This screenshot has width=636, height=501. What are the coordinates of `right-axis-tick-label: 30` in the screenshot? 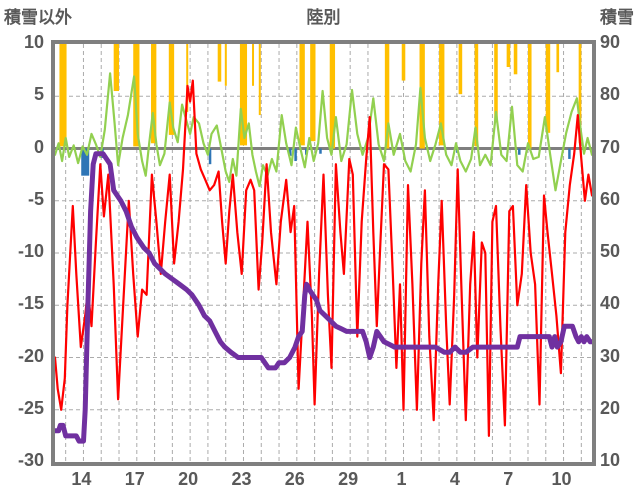 It's located at (610, 355).